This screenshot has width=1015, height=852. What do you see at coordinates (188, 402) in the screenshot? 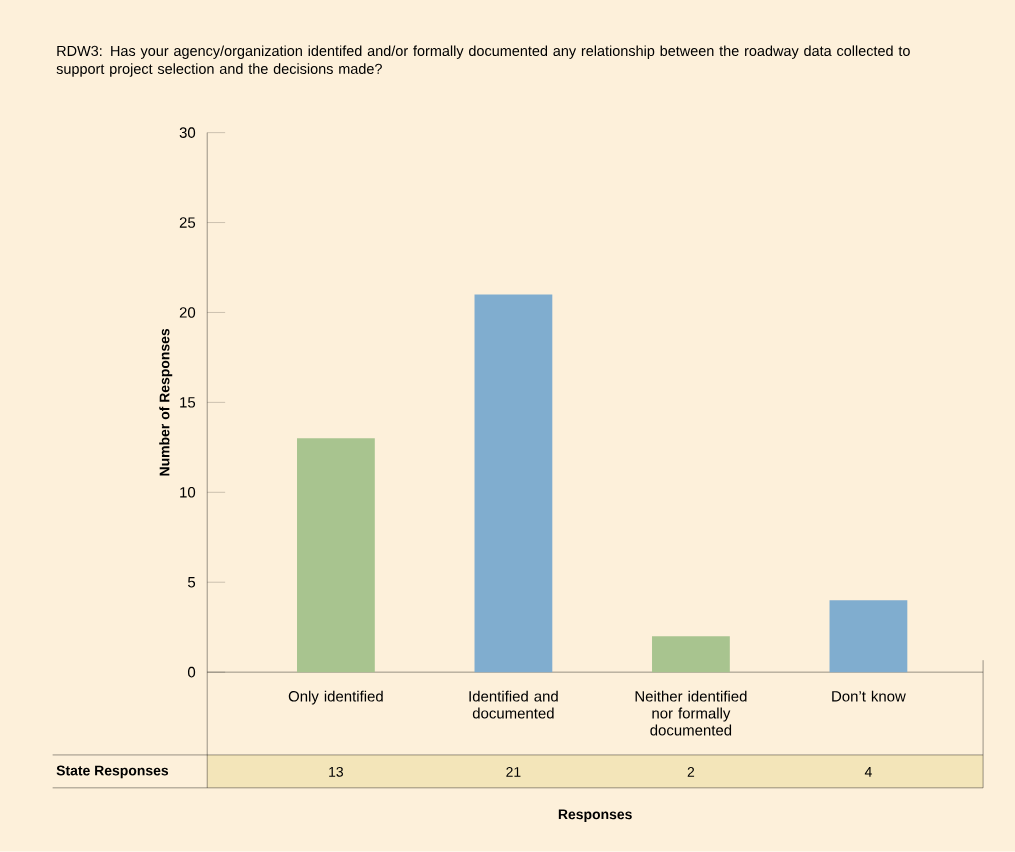
I see `y-tick-label: 15` at bounding box center [188, 402].